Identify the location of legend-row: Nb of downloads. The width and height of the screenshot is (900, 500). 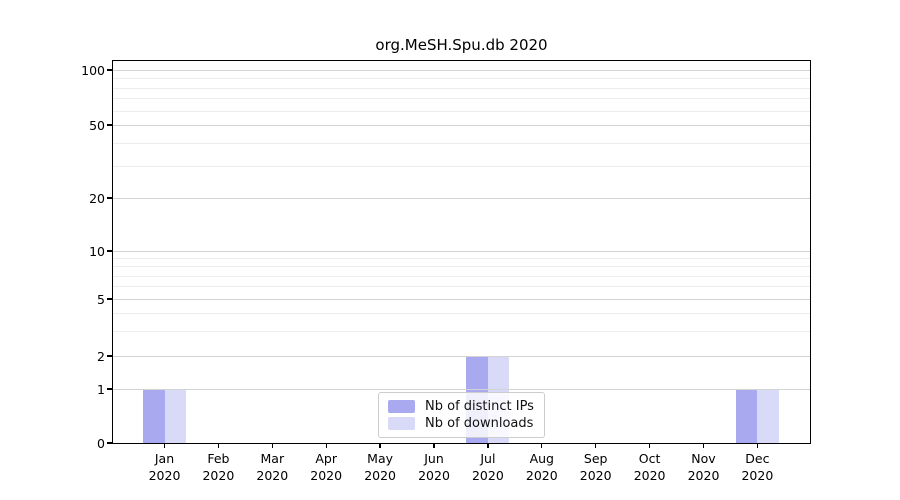
(461, 423).